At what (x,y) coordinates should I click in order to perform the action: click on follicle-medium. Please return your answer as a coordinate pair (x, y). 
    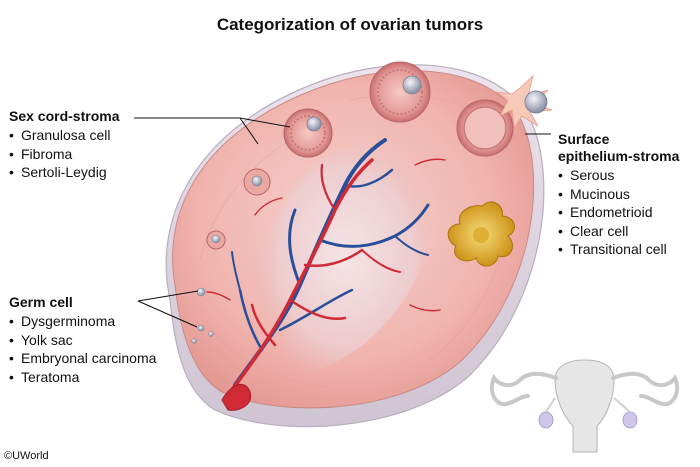
    Looking at the image, I should click on (308, 133).